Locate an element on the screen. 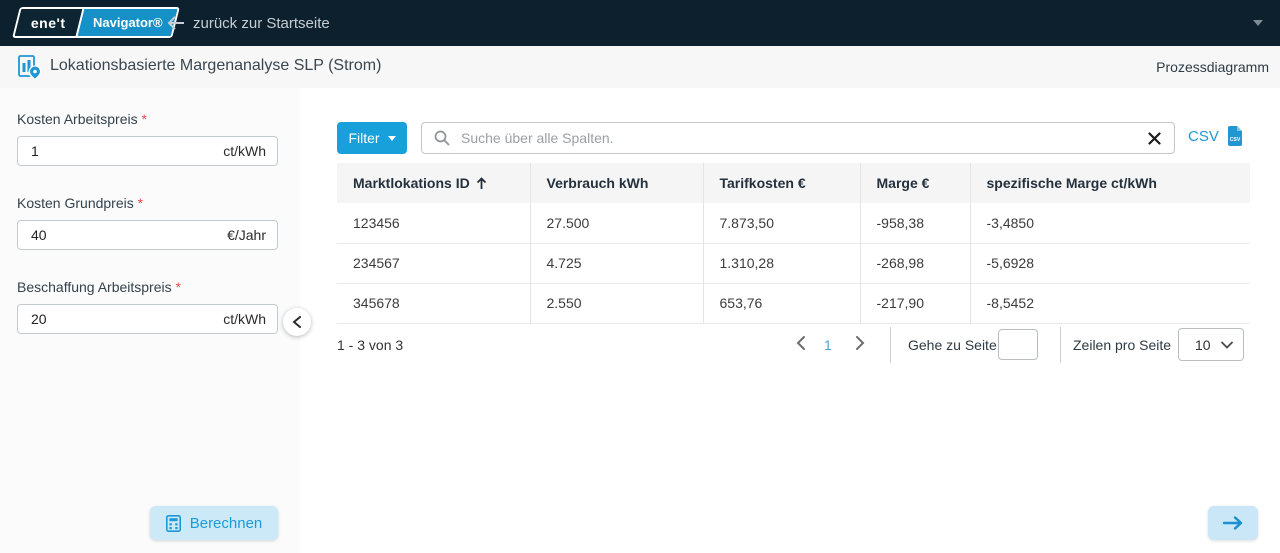 This screenshot has width=1280, height=553. cell-spezifische-marge: -3,4850 is located at coordinates (1109, 223).